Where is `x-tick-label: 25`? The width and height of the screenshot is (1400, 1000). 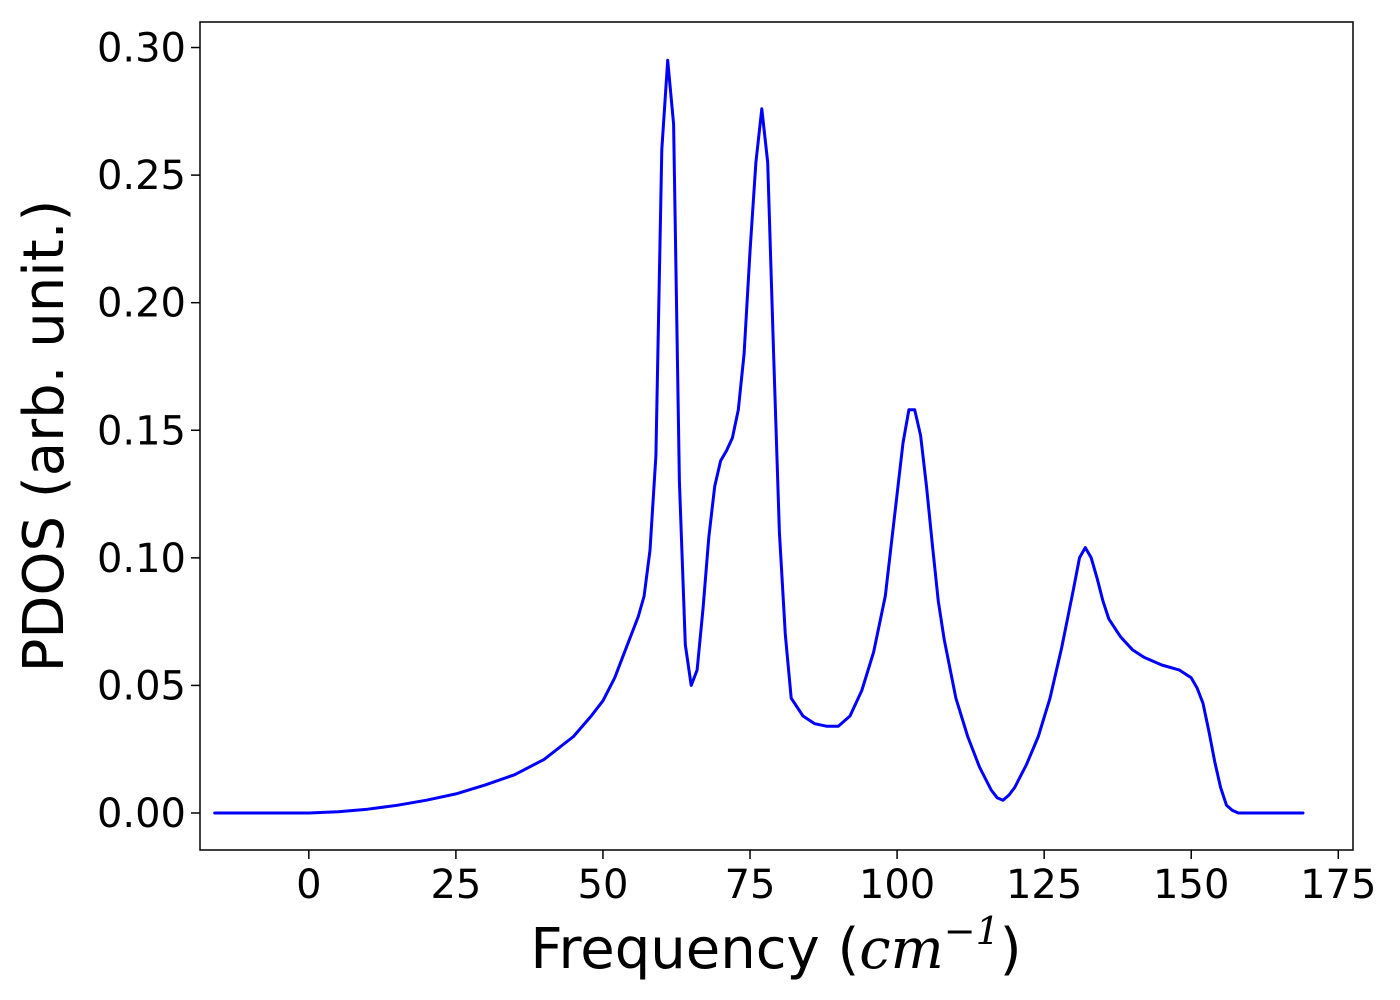 x-tick-label: 25 is located at coordinates (455, 885).